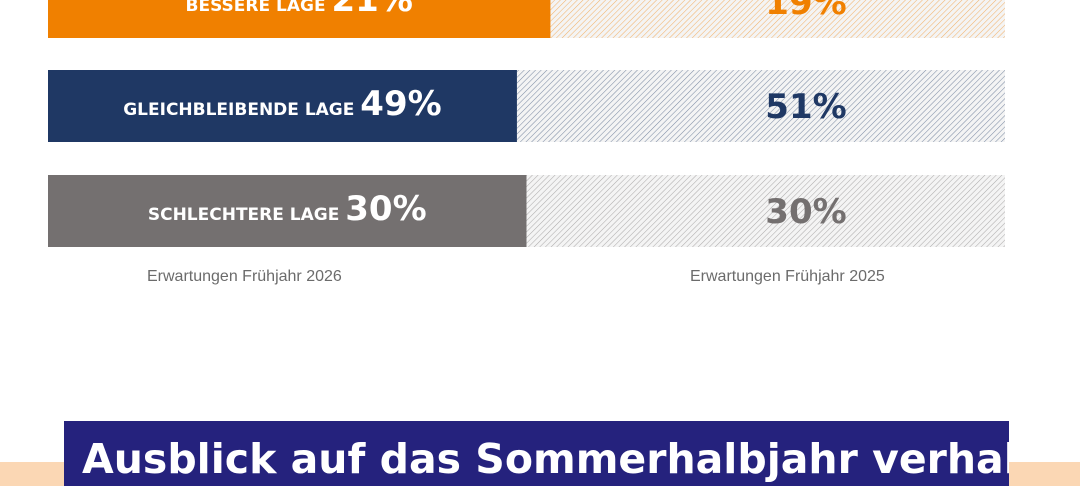 The width and height of the screenshot is (1080, 486). I want to click on bar-label-1: BESSERE LAGE 21%, so click(299, 10).